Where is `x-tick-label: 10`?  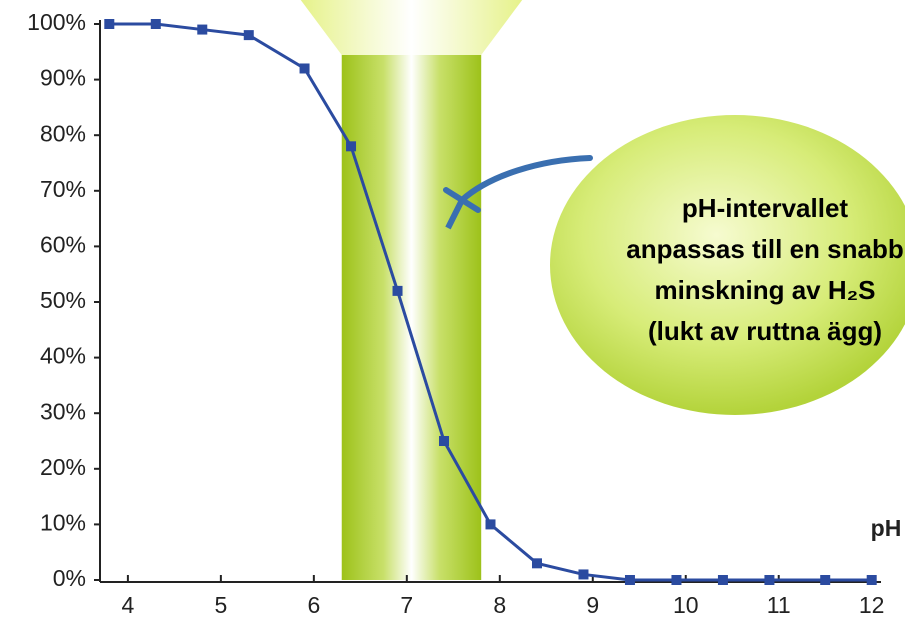
x-tick-label: 10 is located at coordinates (686, 605).